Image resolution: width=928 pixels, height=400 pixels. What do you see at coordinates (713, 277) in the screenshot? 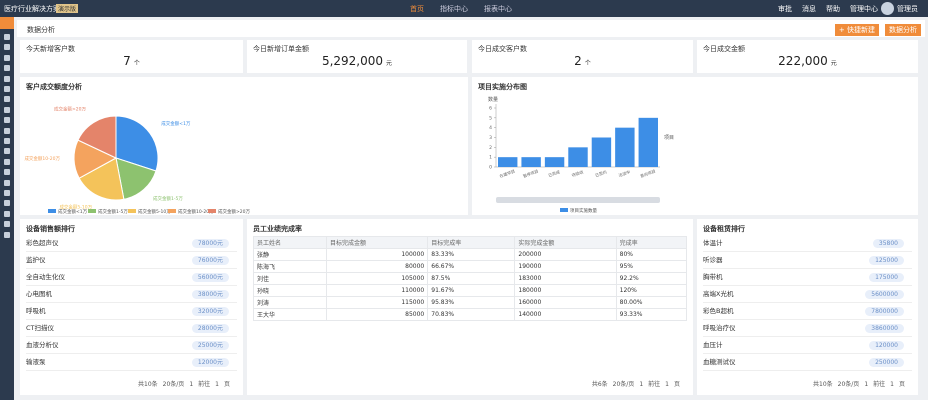
I see `item-name: 胸带机` at bounding box center [713, 277].